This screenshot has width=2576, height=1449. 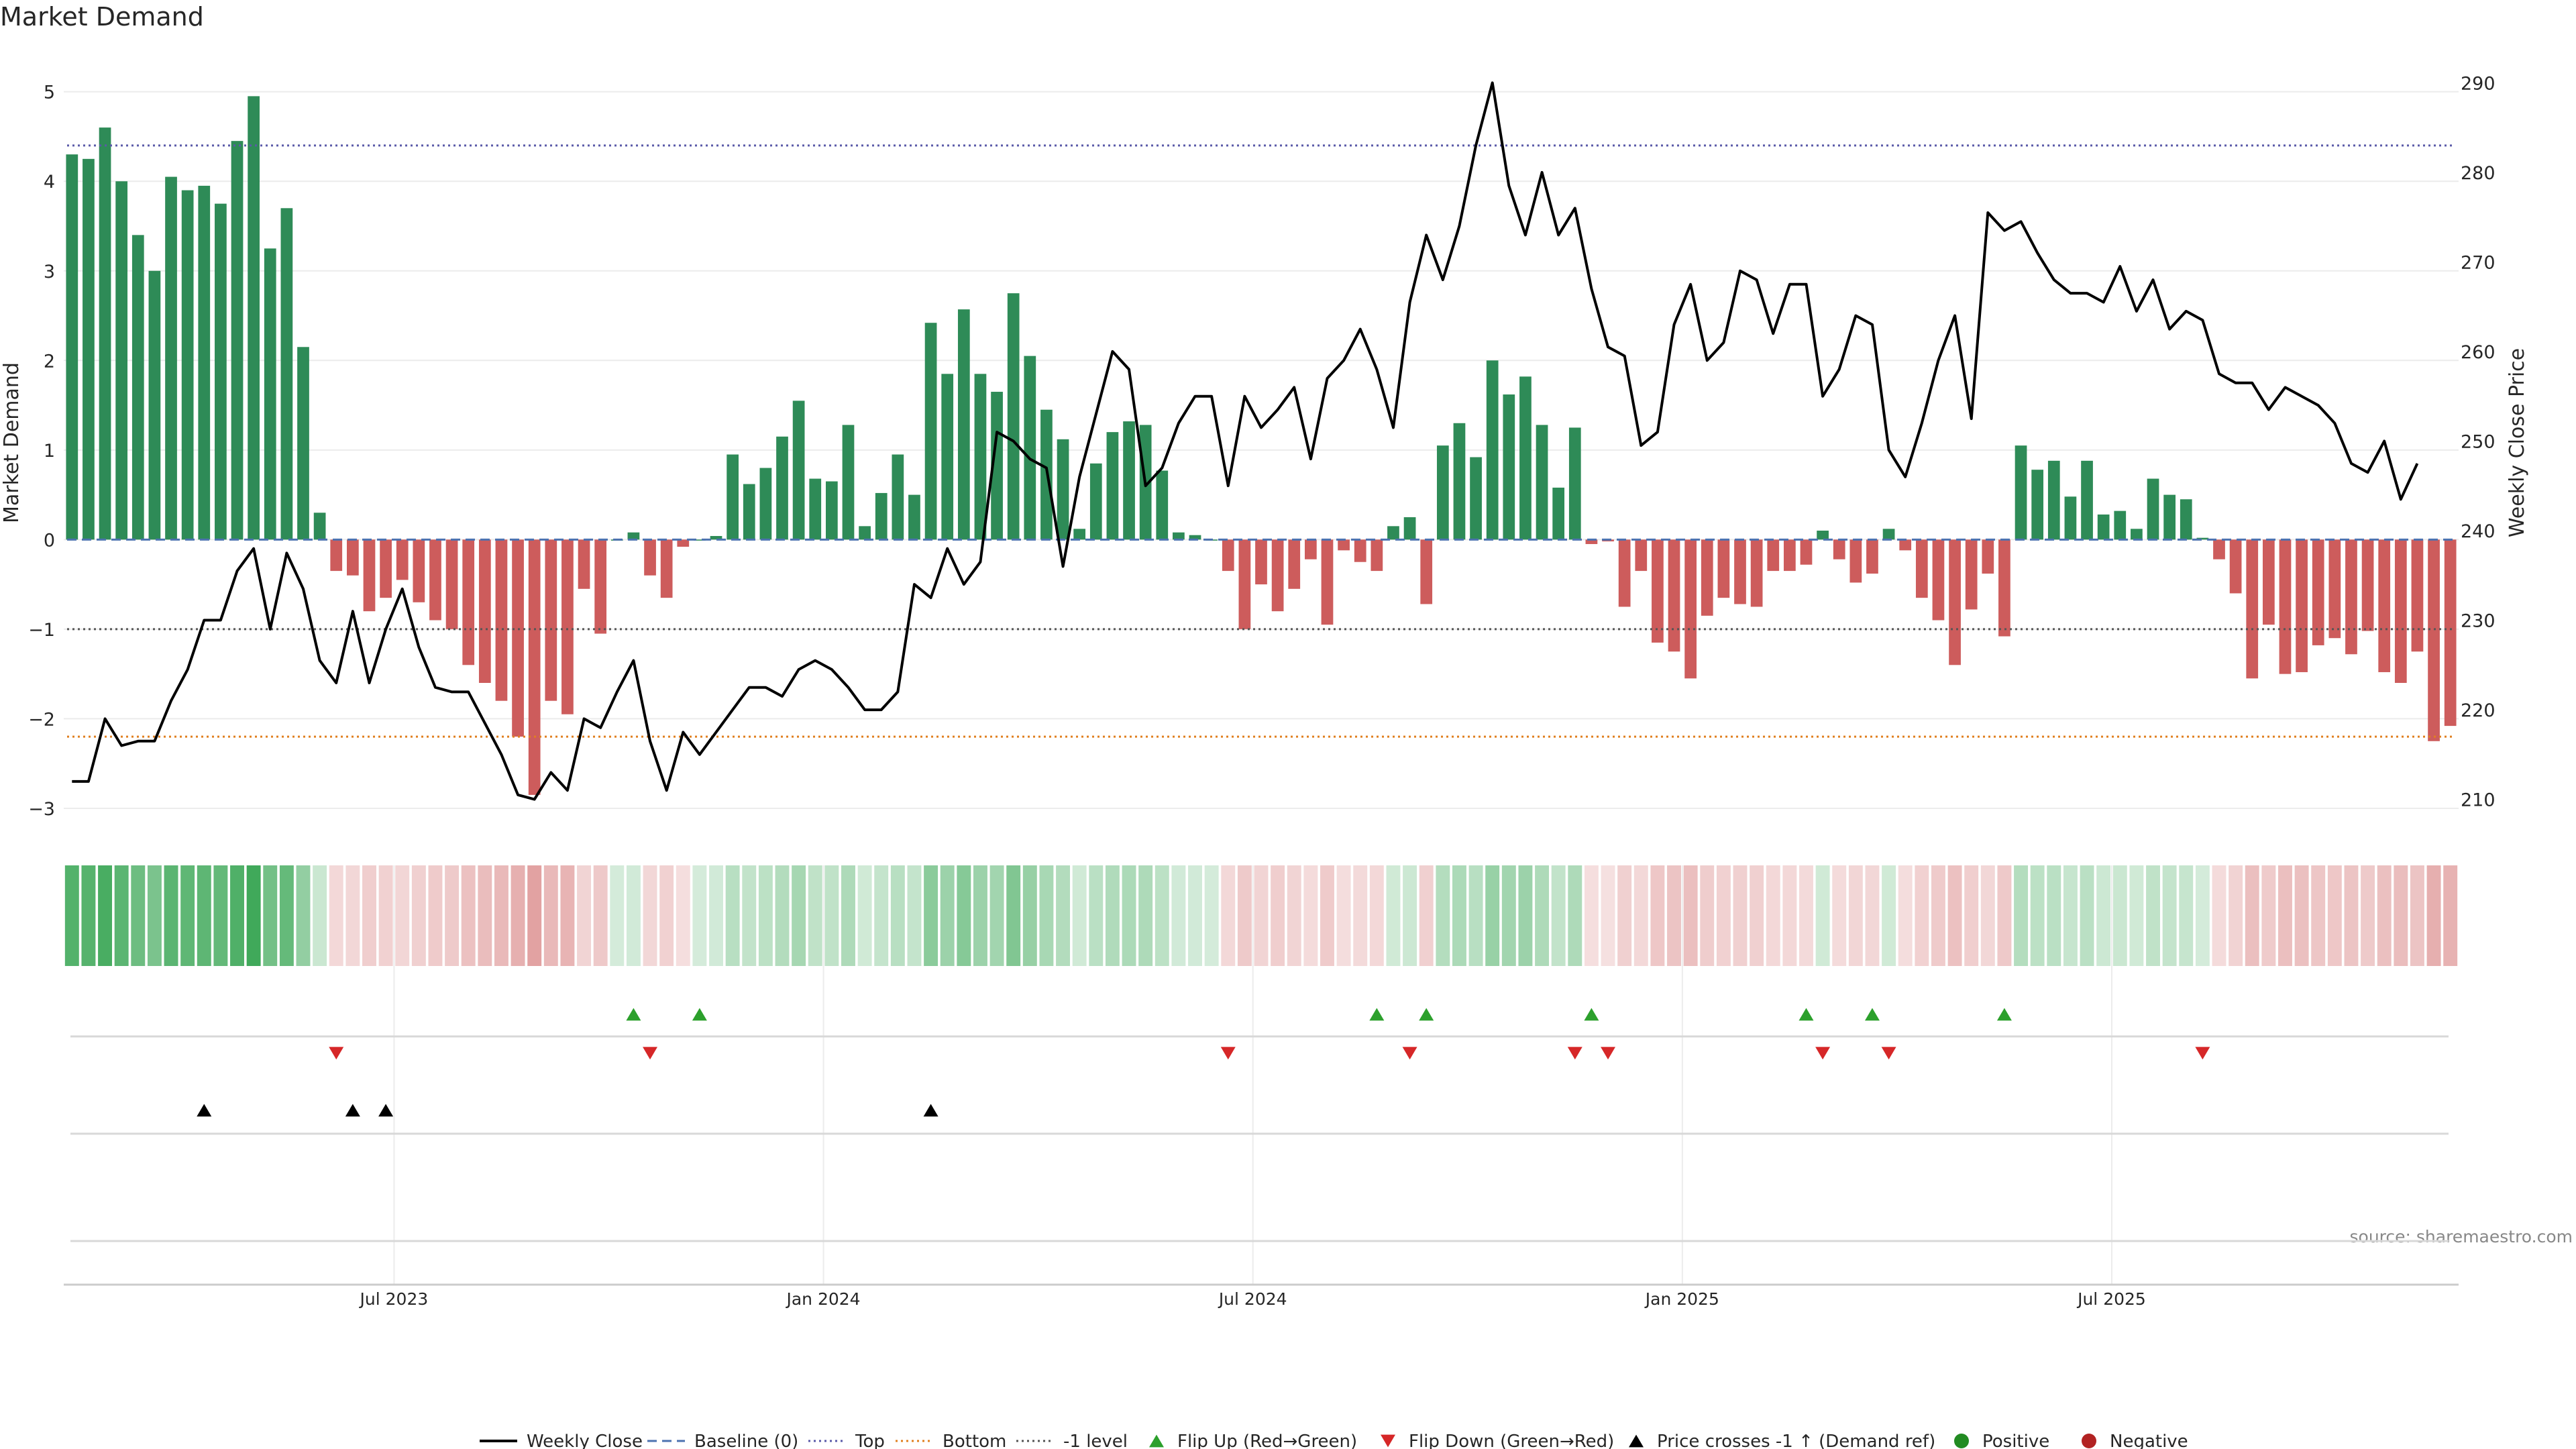 What do you see at coordinates (870, 1440) in the screenshot?
I see `legend-label: Top` at bounding box center [870, 1440].